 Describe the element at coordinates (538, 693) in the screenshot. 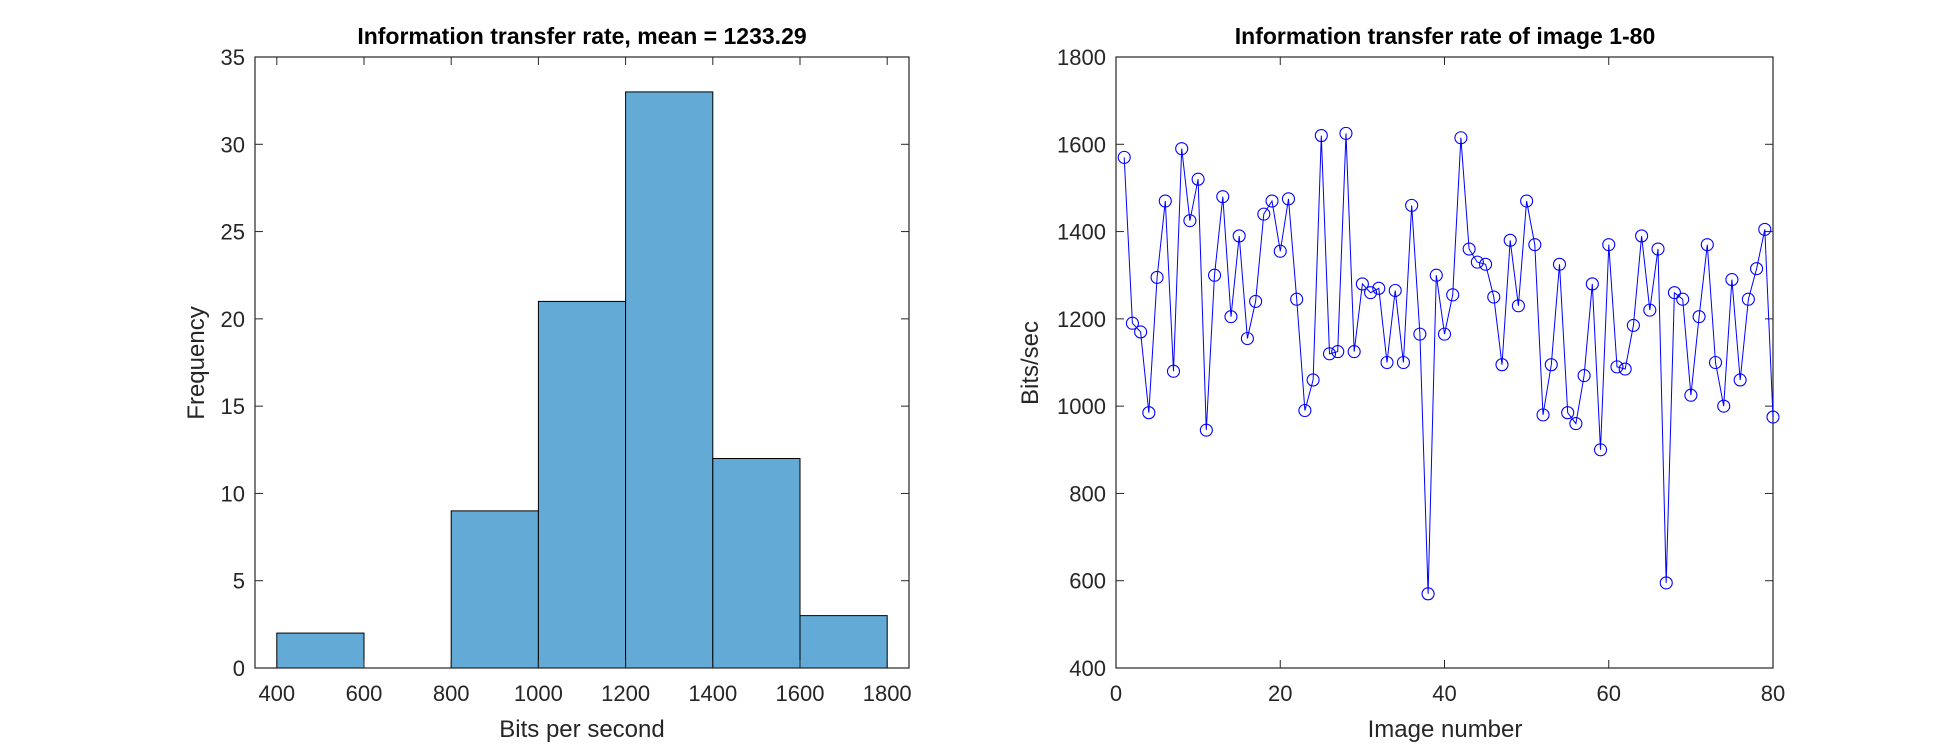

I see `histogram-x-tick-label: 1000` at that location.